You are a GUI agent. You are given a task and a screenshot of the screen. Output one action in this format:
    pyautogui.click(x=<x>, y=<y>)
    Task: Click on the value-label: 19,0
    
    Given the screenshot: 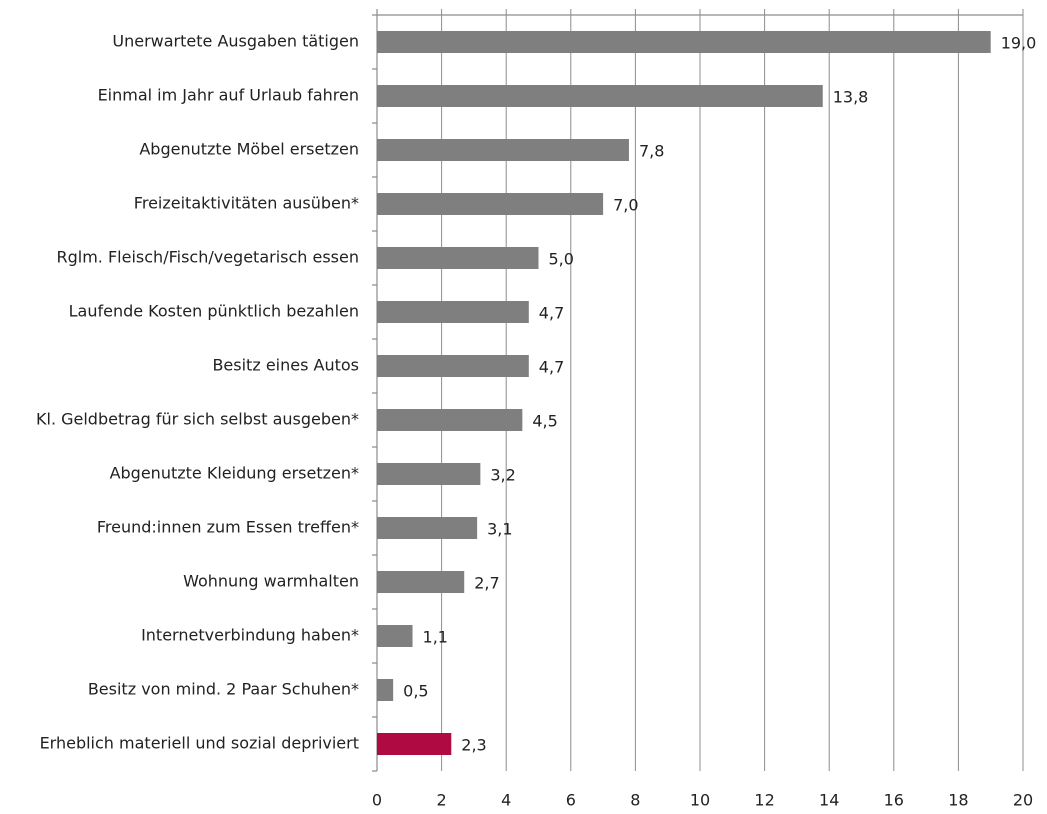 What is the action you would take?
    pyautogui.click(x=1019, y=43)
    